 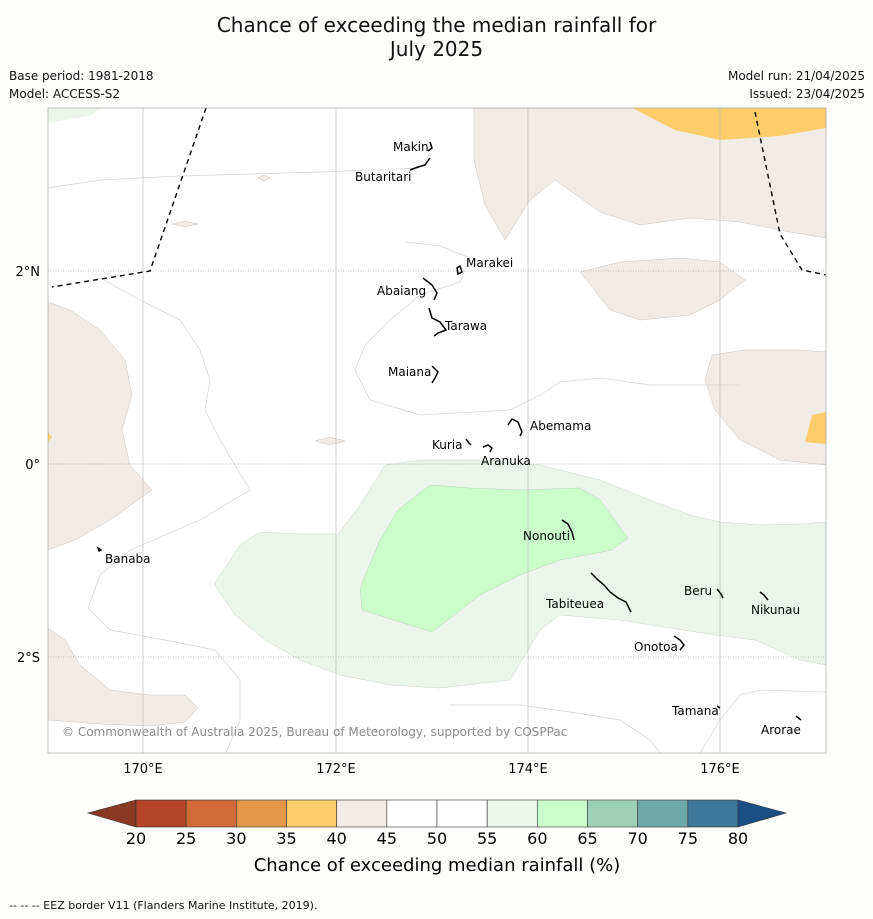 I want to click on colorbar-tick-50: 50, so click(x=437, y=838).